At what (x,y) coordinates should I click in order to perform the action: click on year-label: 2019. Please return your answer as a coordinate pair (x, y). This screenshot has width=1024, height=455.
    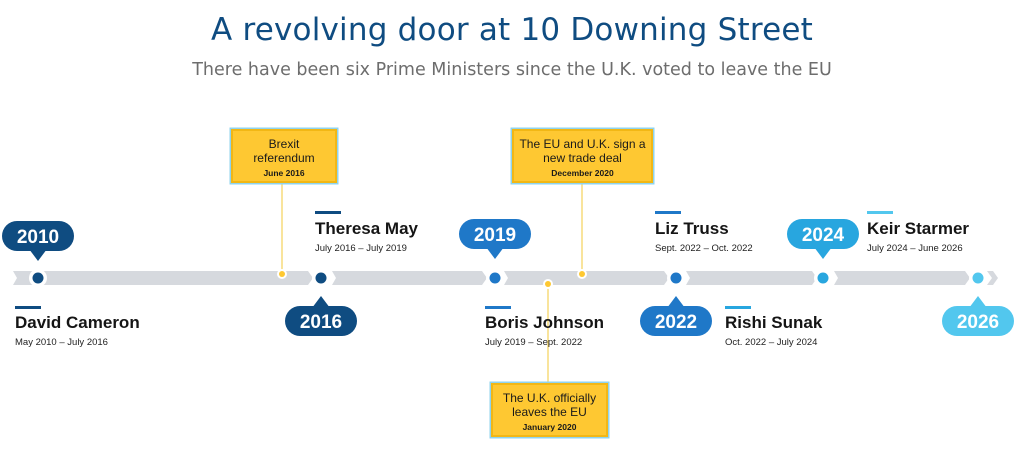
    Looking at the image, I should click on (495, 235).